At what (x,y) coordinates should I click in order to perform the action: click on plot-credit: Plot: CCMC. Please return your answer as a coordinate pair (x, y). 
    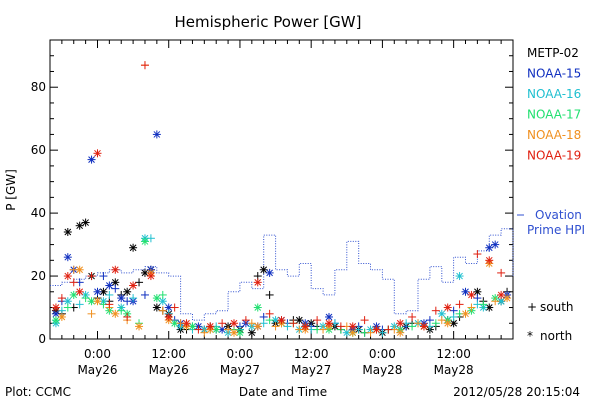
    Looking at the image, I should click on (38, 392).